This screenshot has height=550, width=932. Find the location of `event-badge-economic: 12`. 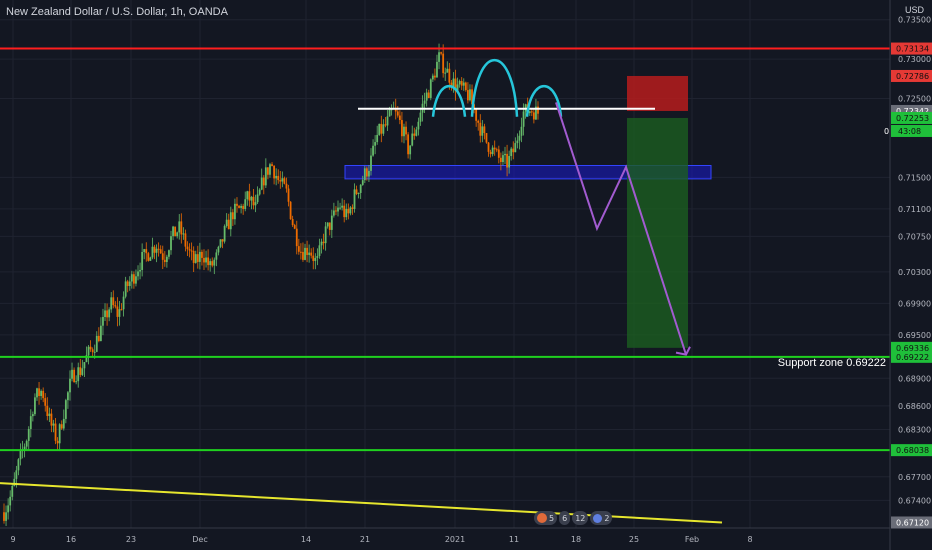

event-badge-economic: 12 is located at coordinates (580, 518).